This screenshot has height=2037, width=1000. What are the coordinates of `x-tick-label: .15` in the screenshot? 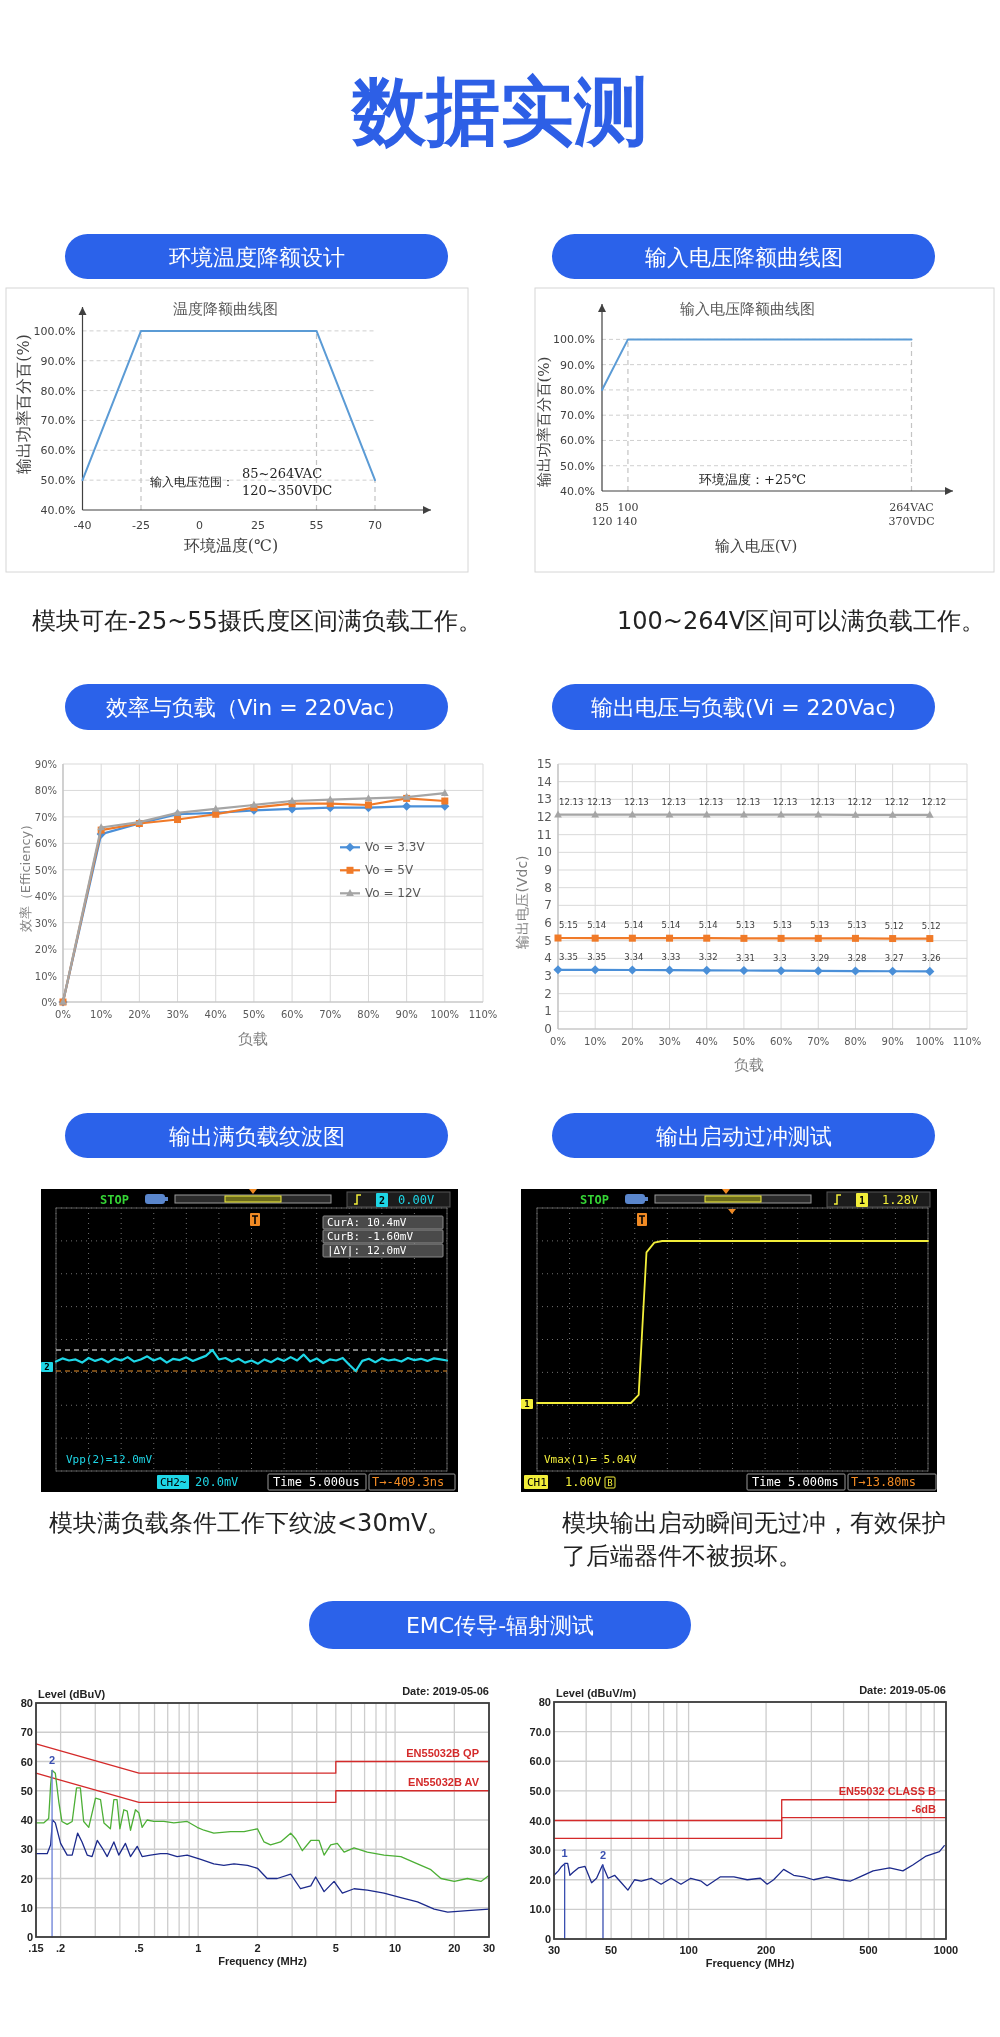 It's located at (36, 1948).